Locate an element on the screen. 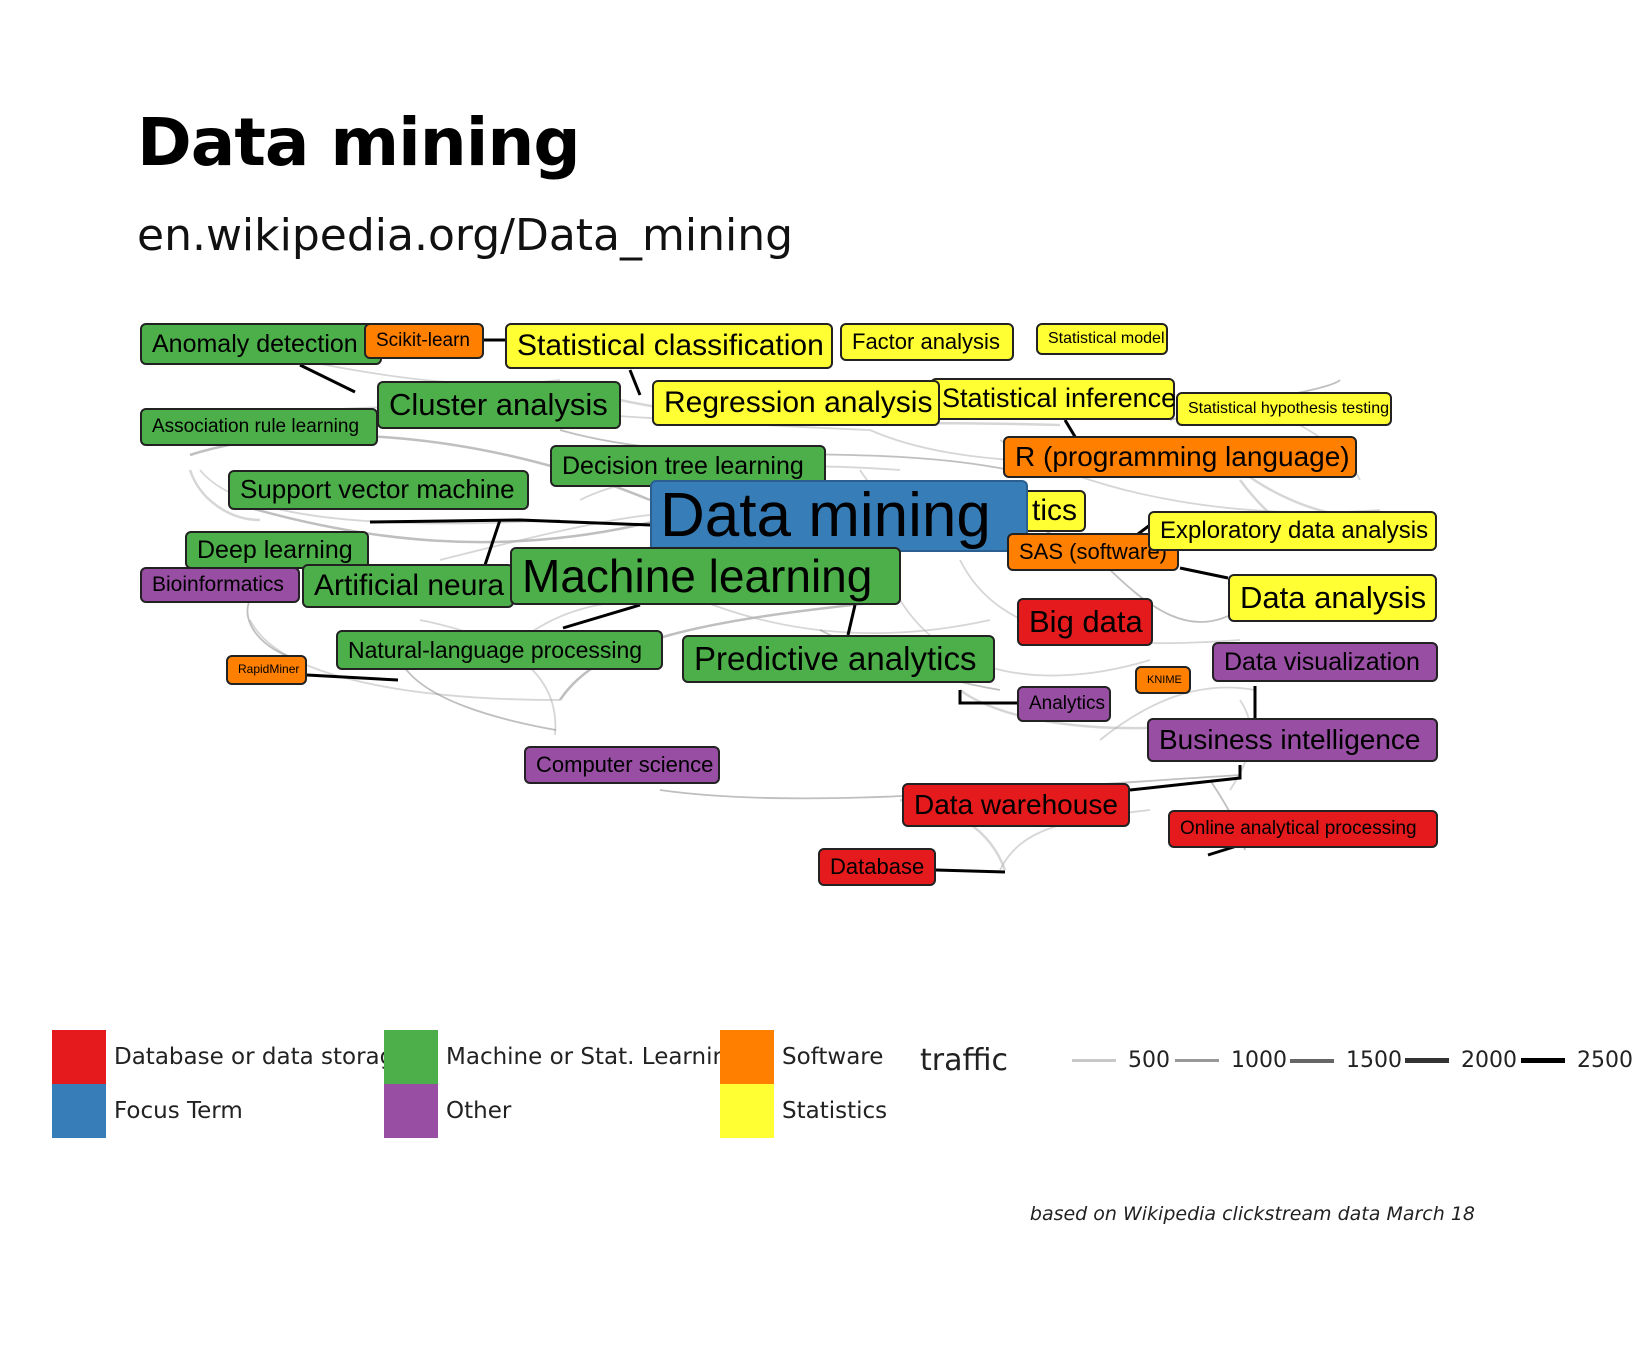  traffic-legend-item: 1000 is located at coordinates (1231, 1060).